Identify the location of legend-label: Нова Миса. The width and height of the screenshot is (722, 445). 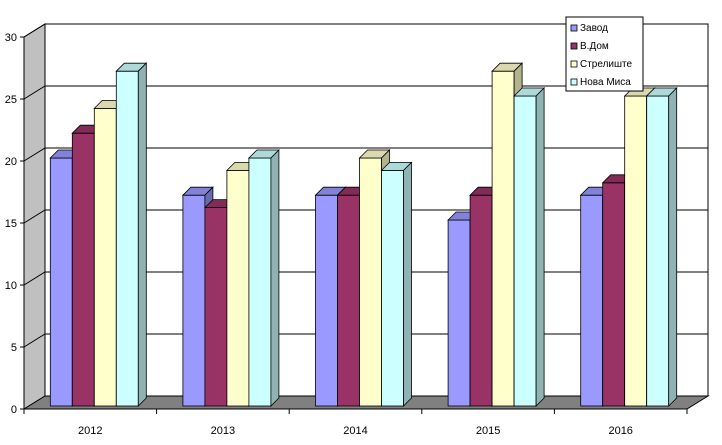
(605, 82).